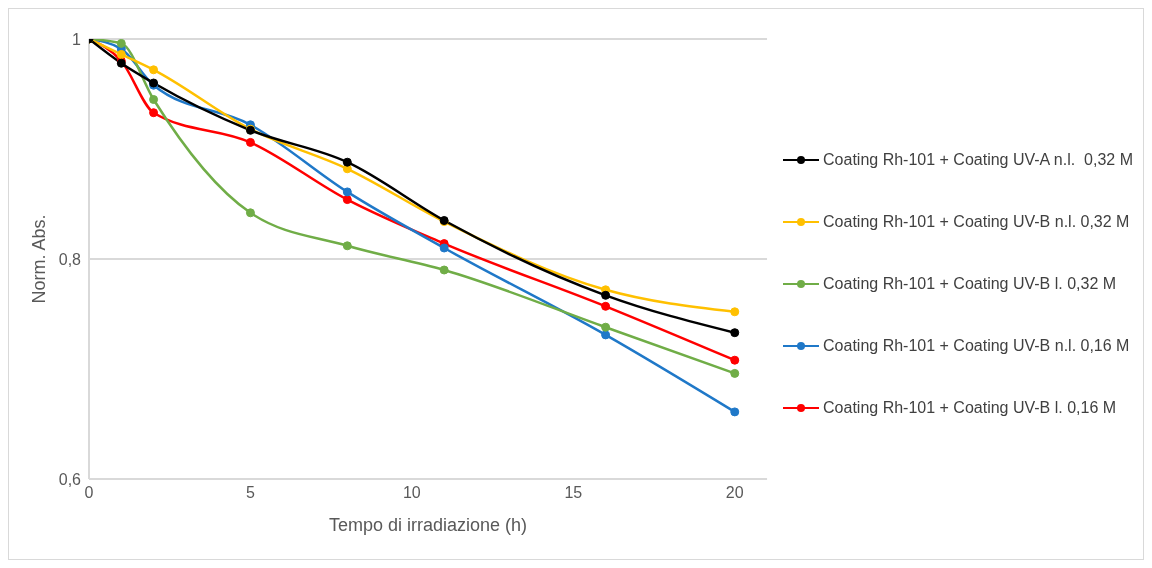  Describe the element at coordinates (970, 408) in the screenshot. I see `legend-label: Coating Rh-101 + Coating UV-B l. 0,16 M` at that location.